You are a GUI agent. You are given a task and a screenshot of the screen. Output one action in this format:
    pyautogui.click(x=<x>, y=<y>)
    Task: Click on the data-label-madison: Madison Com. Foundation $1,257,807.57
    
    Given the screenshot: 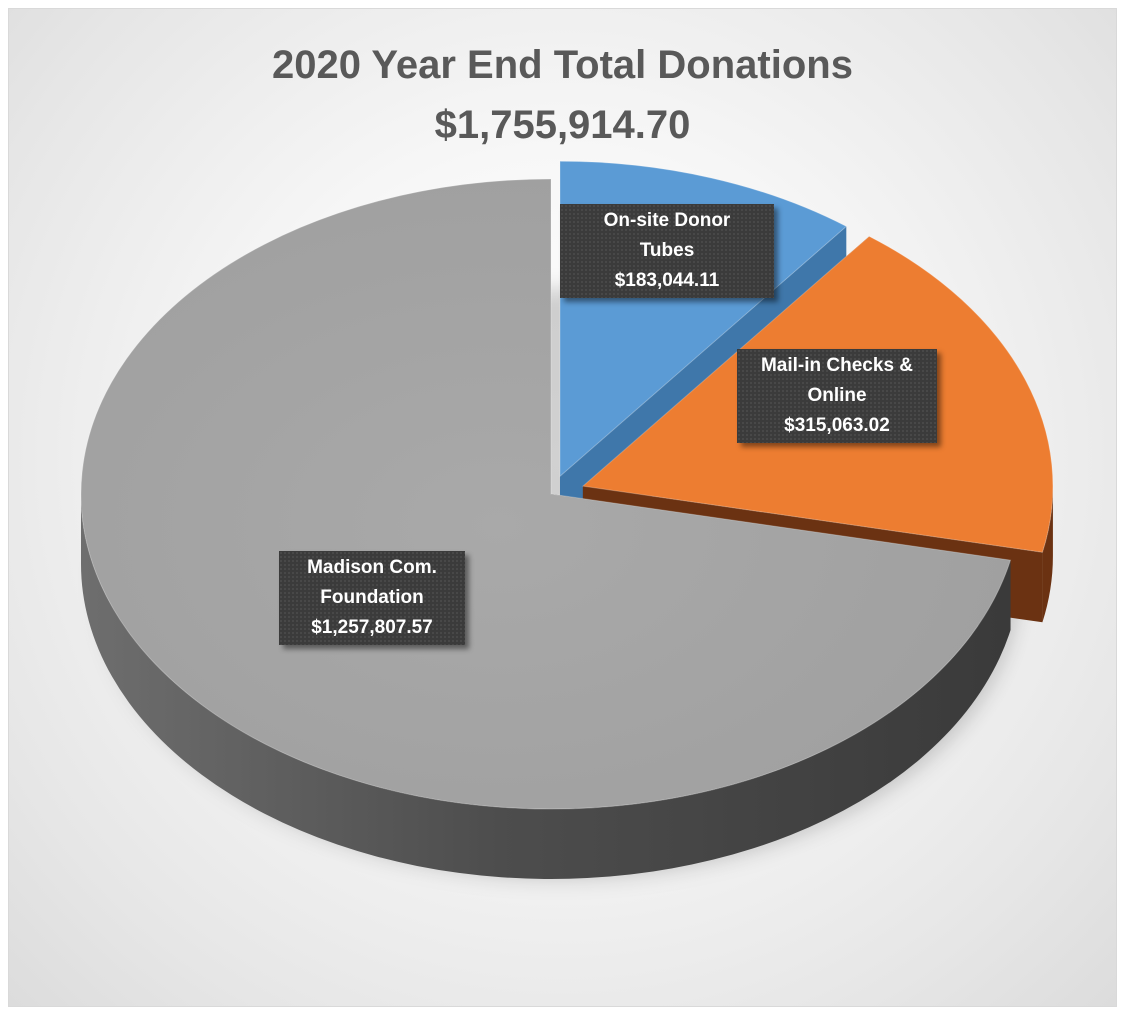 What is the action you would take?
    pyautogui.click(x=372, y=598)
    